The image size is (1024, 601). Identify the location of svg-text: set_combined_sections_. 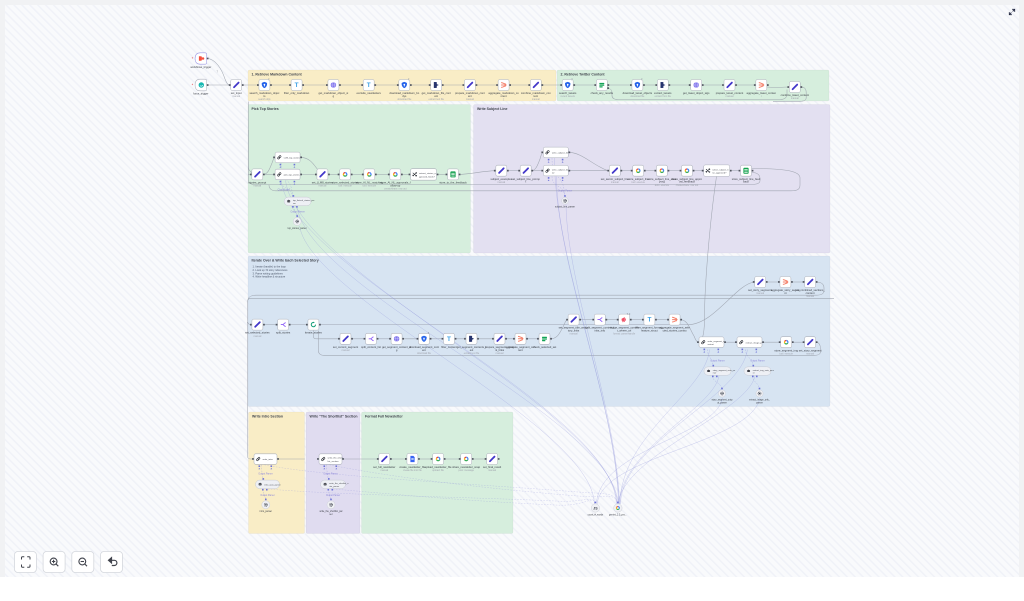
(810, 290).